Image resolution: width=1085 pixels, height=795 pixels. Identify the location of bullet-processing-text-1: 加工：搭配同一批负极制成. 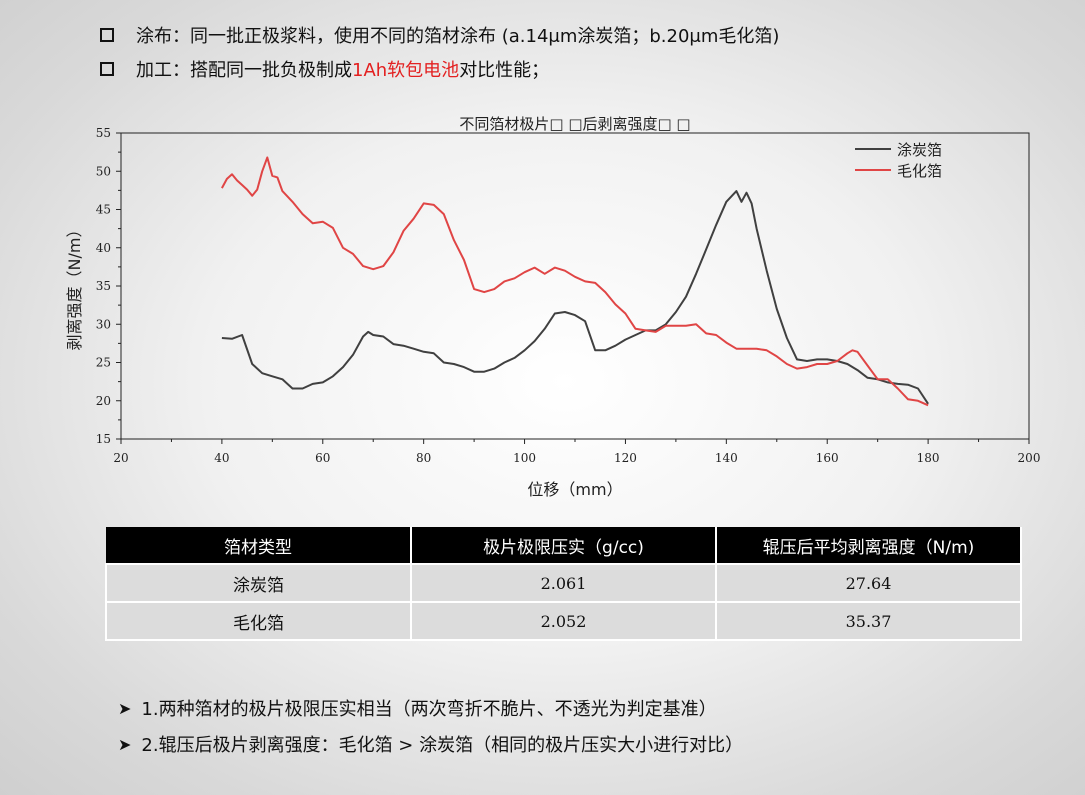
(244, 70).